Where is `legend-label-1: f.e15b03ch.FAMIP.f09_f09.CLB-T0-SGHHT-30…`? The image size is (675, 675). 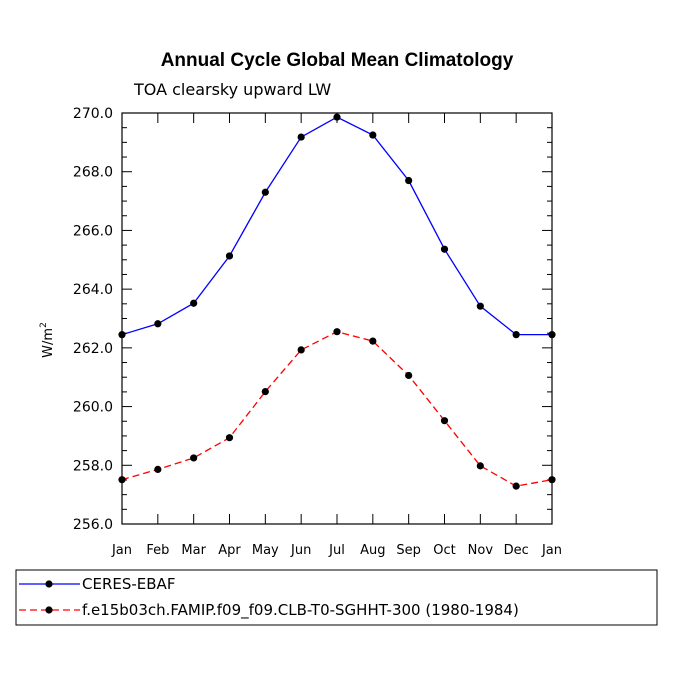 legend-label-1: f.e15b03ch.FAMIP.f09_f09.CLB-T0-SGHHT-30… is located at coordinates (300, 610).